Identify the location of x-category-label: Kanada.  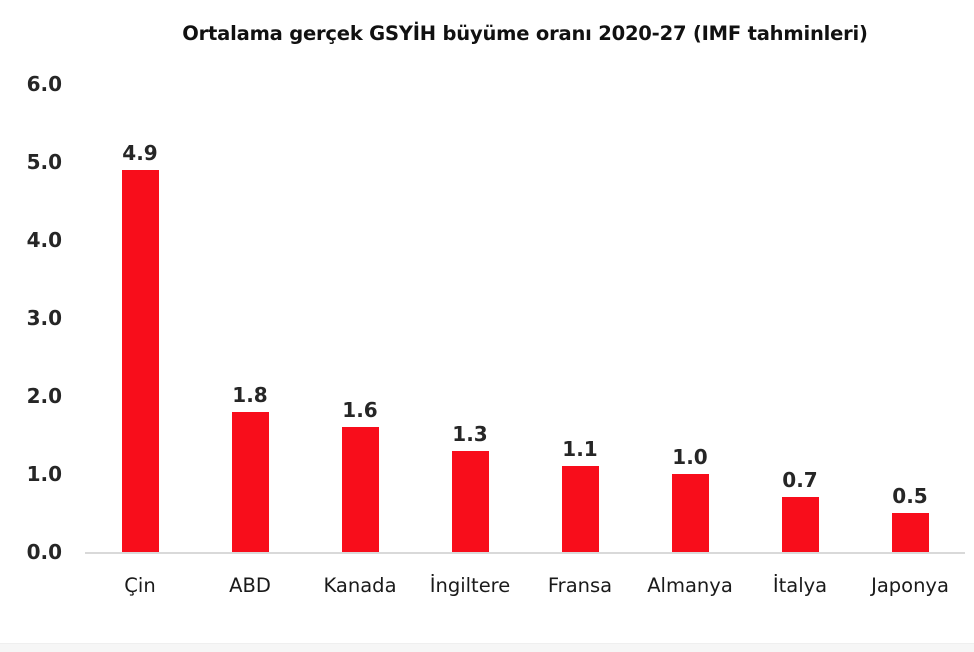
(360, 585).